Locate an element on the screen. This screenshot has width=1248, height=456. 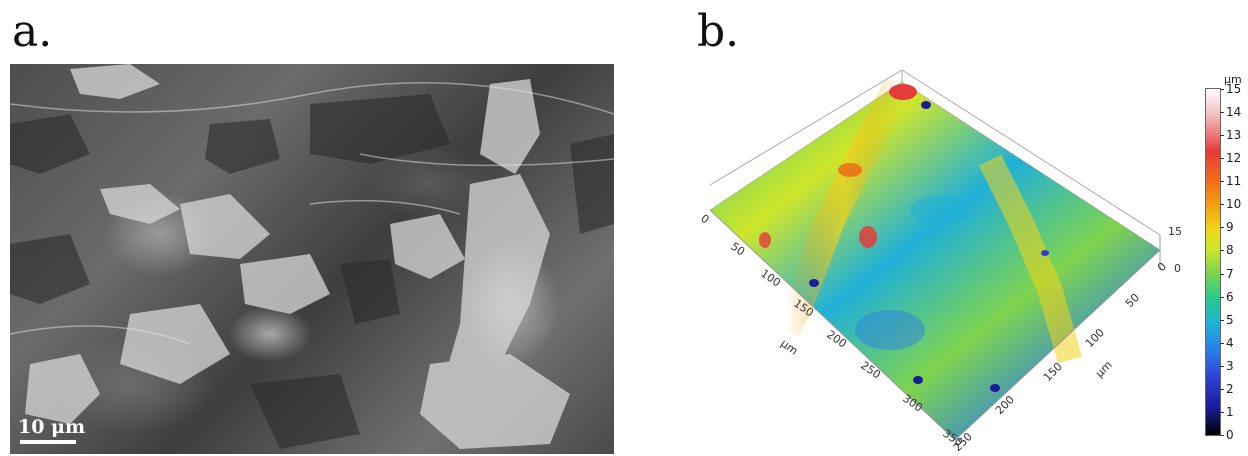
colorbar-tick-label: 4 is located at coordinates (1230, 342).